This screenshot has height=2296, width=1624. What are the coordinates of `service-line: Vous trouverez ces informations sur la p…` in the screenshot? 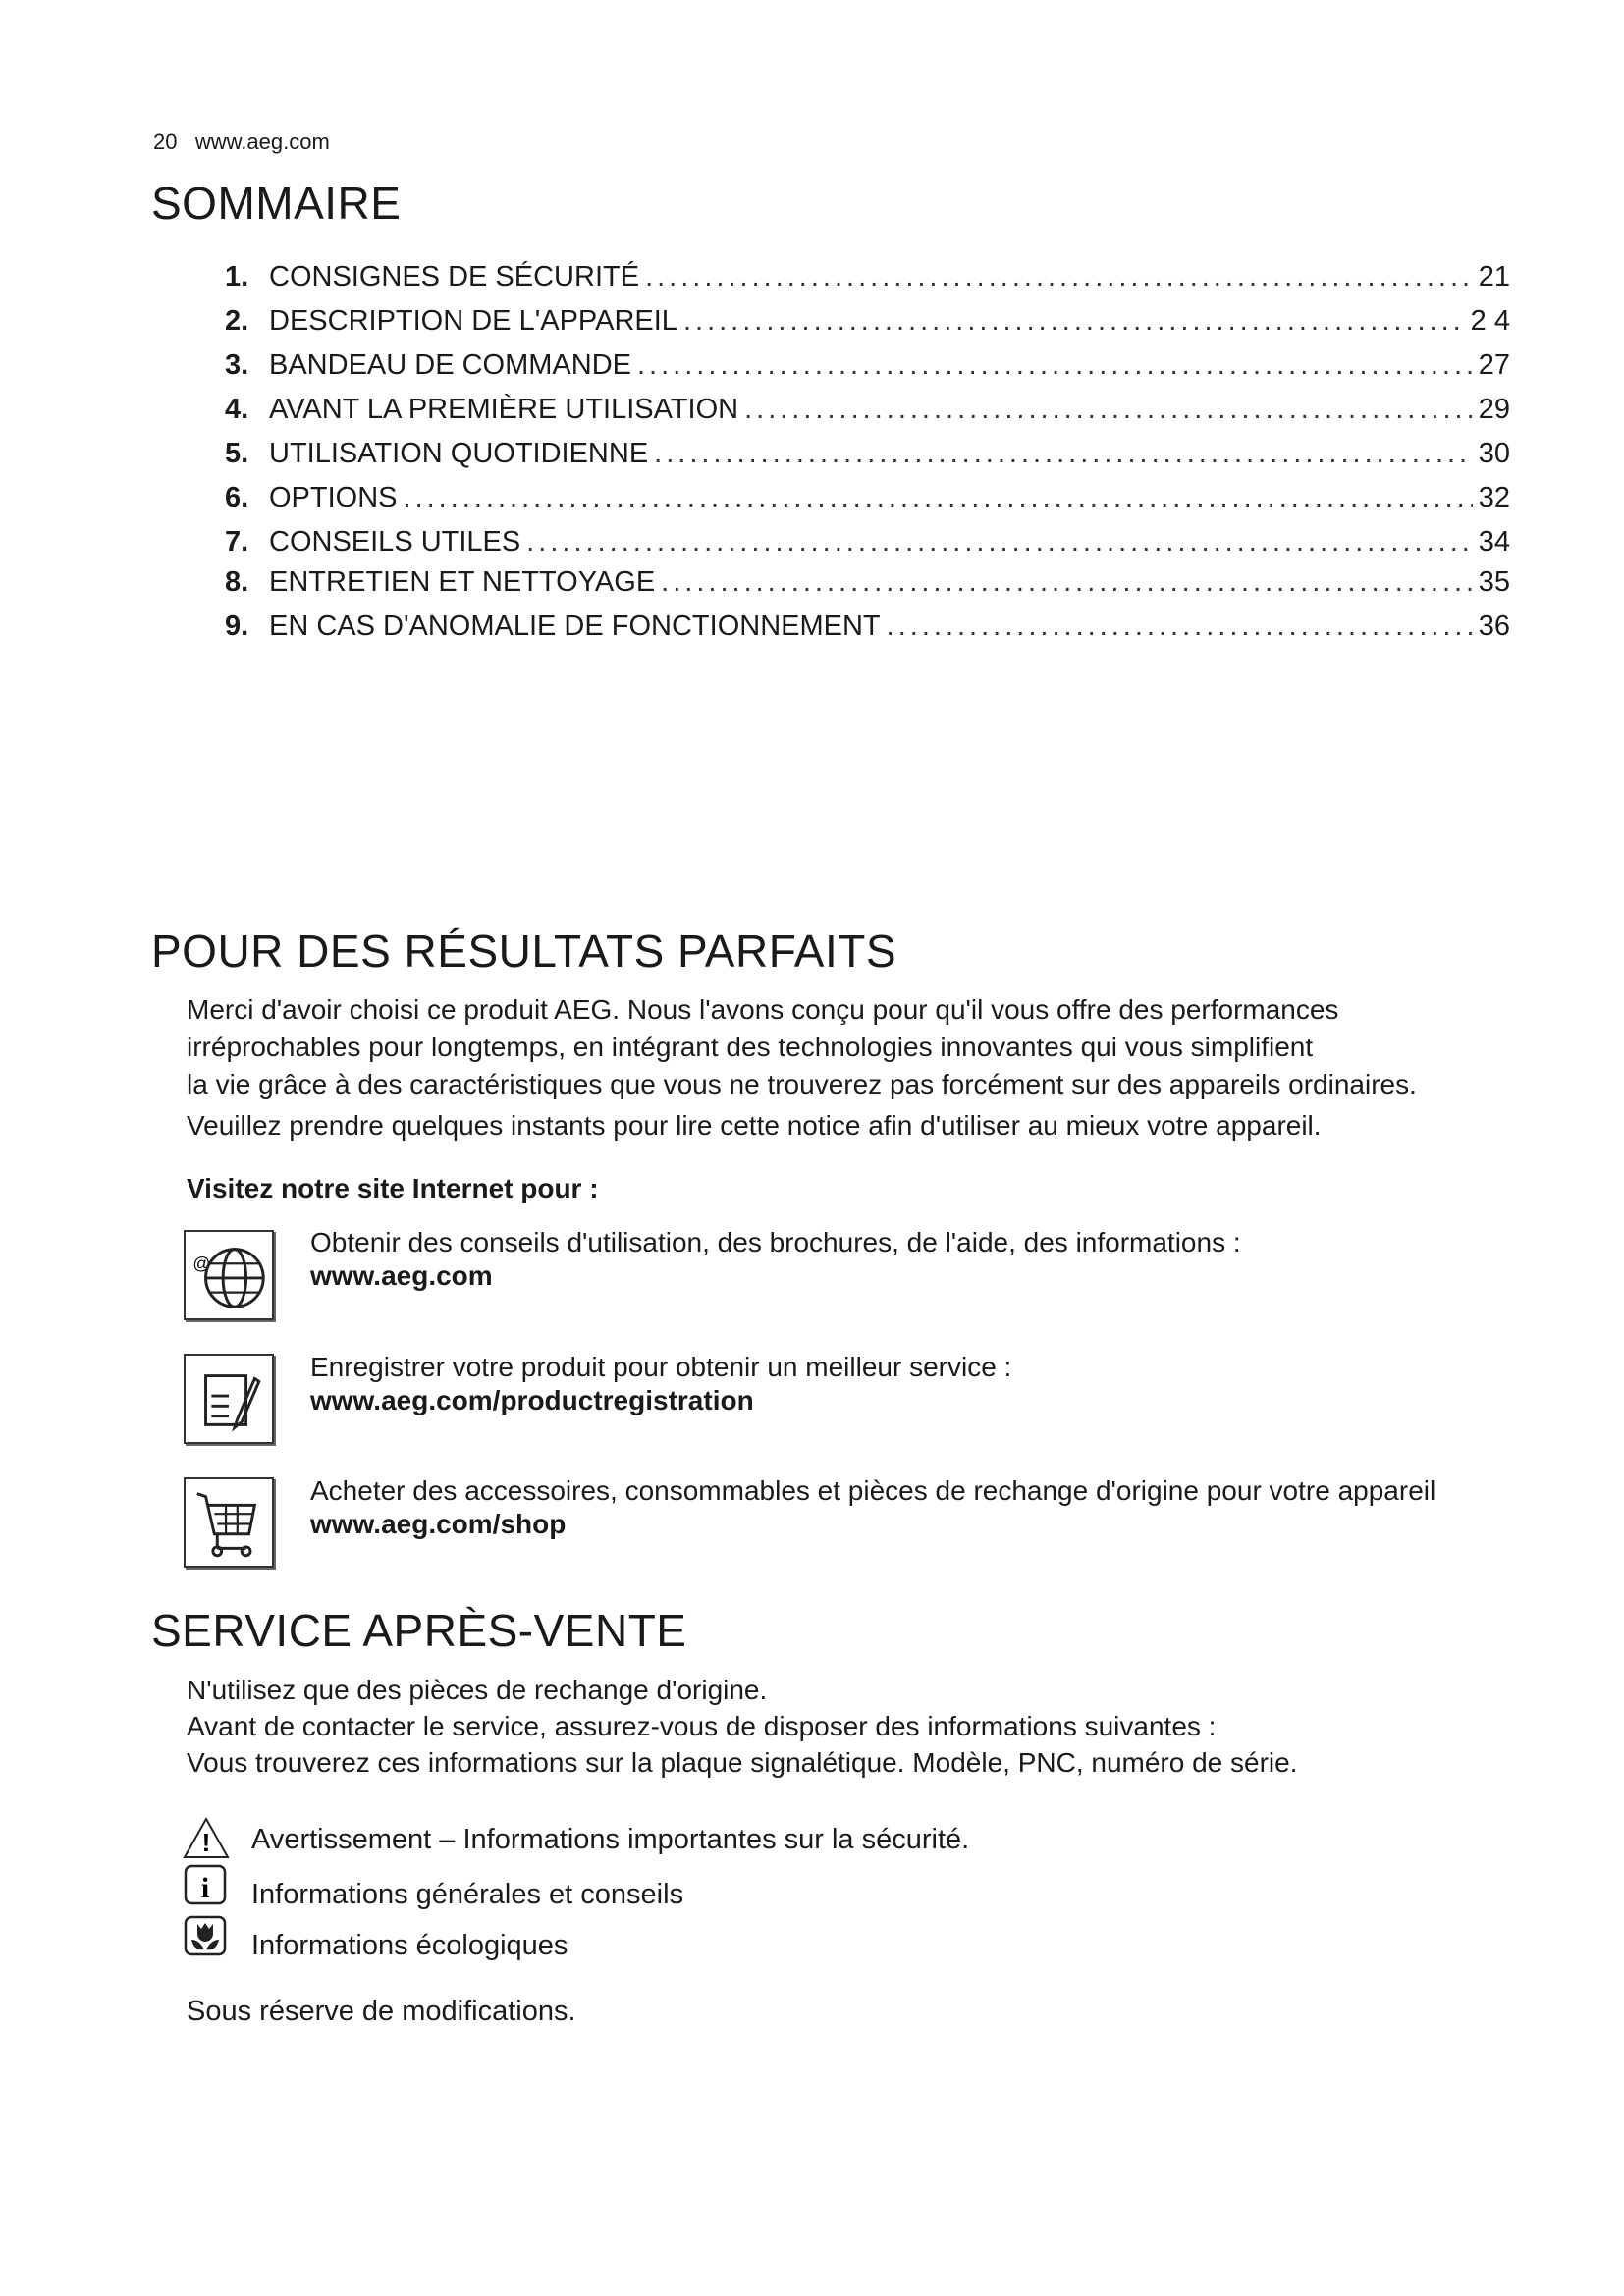 It's located at (742, 1762).